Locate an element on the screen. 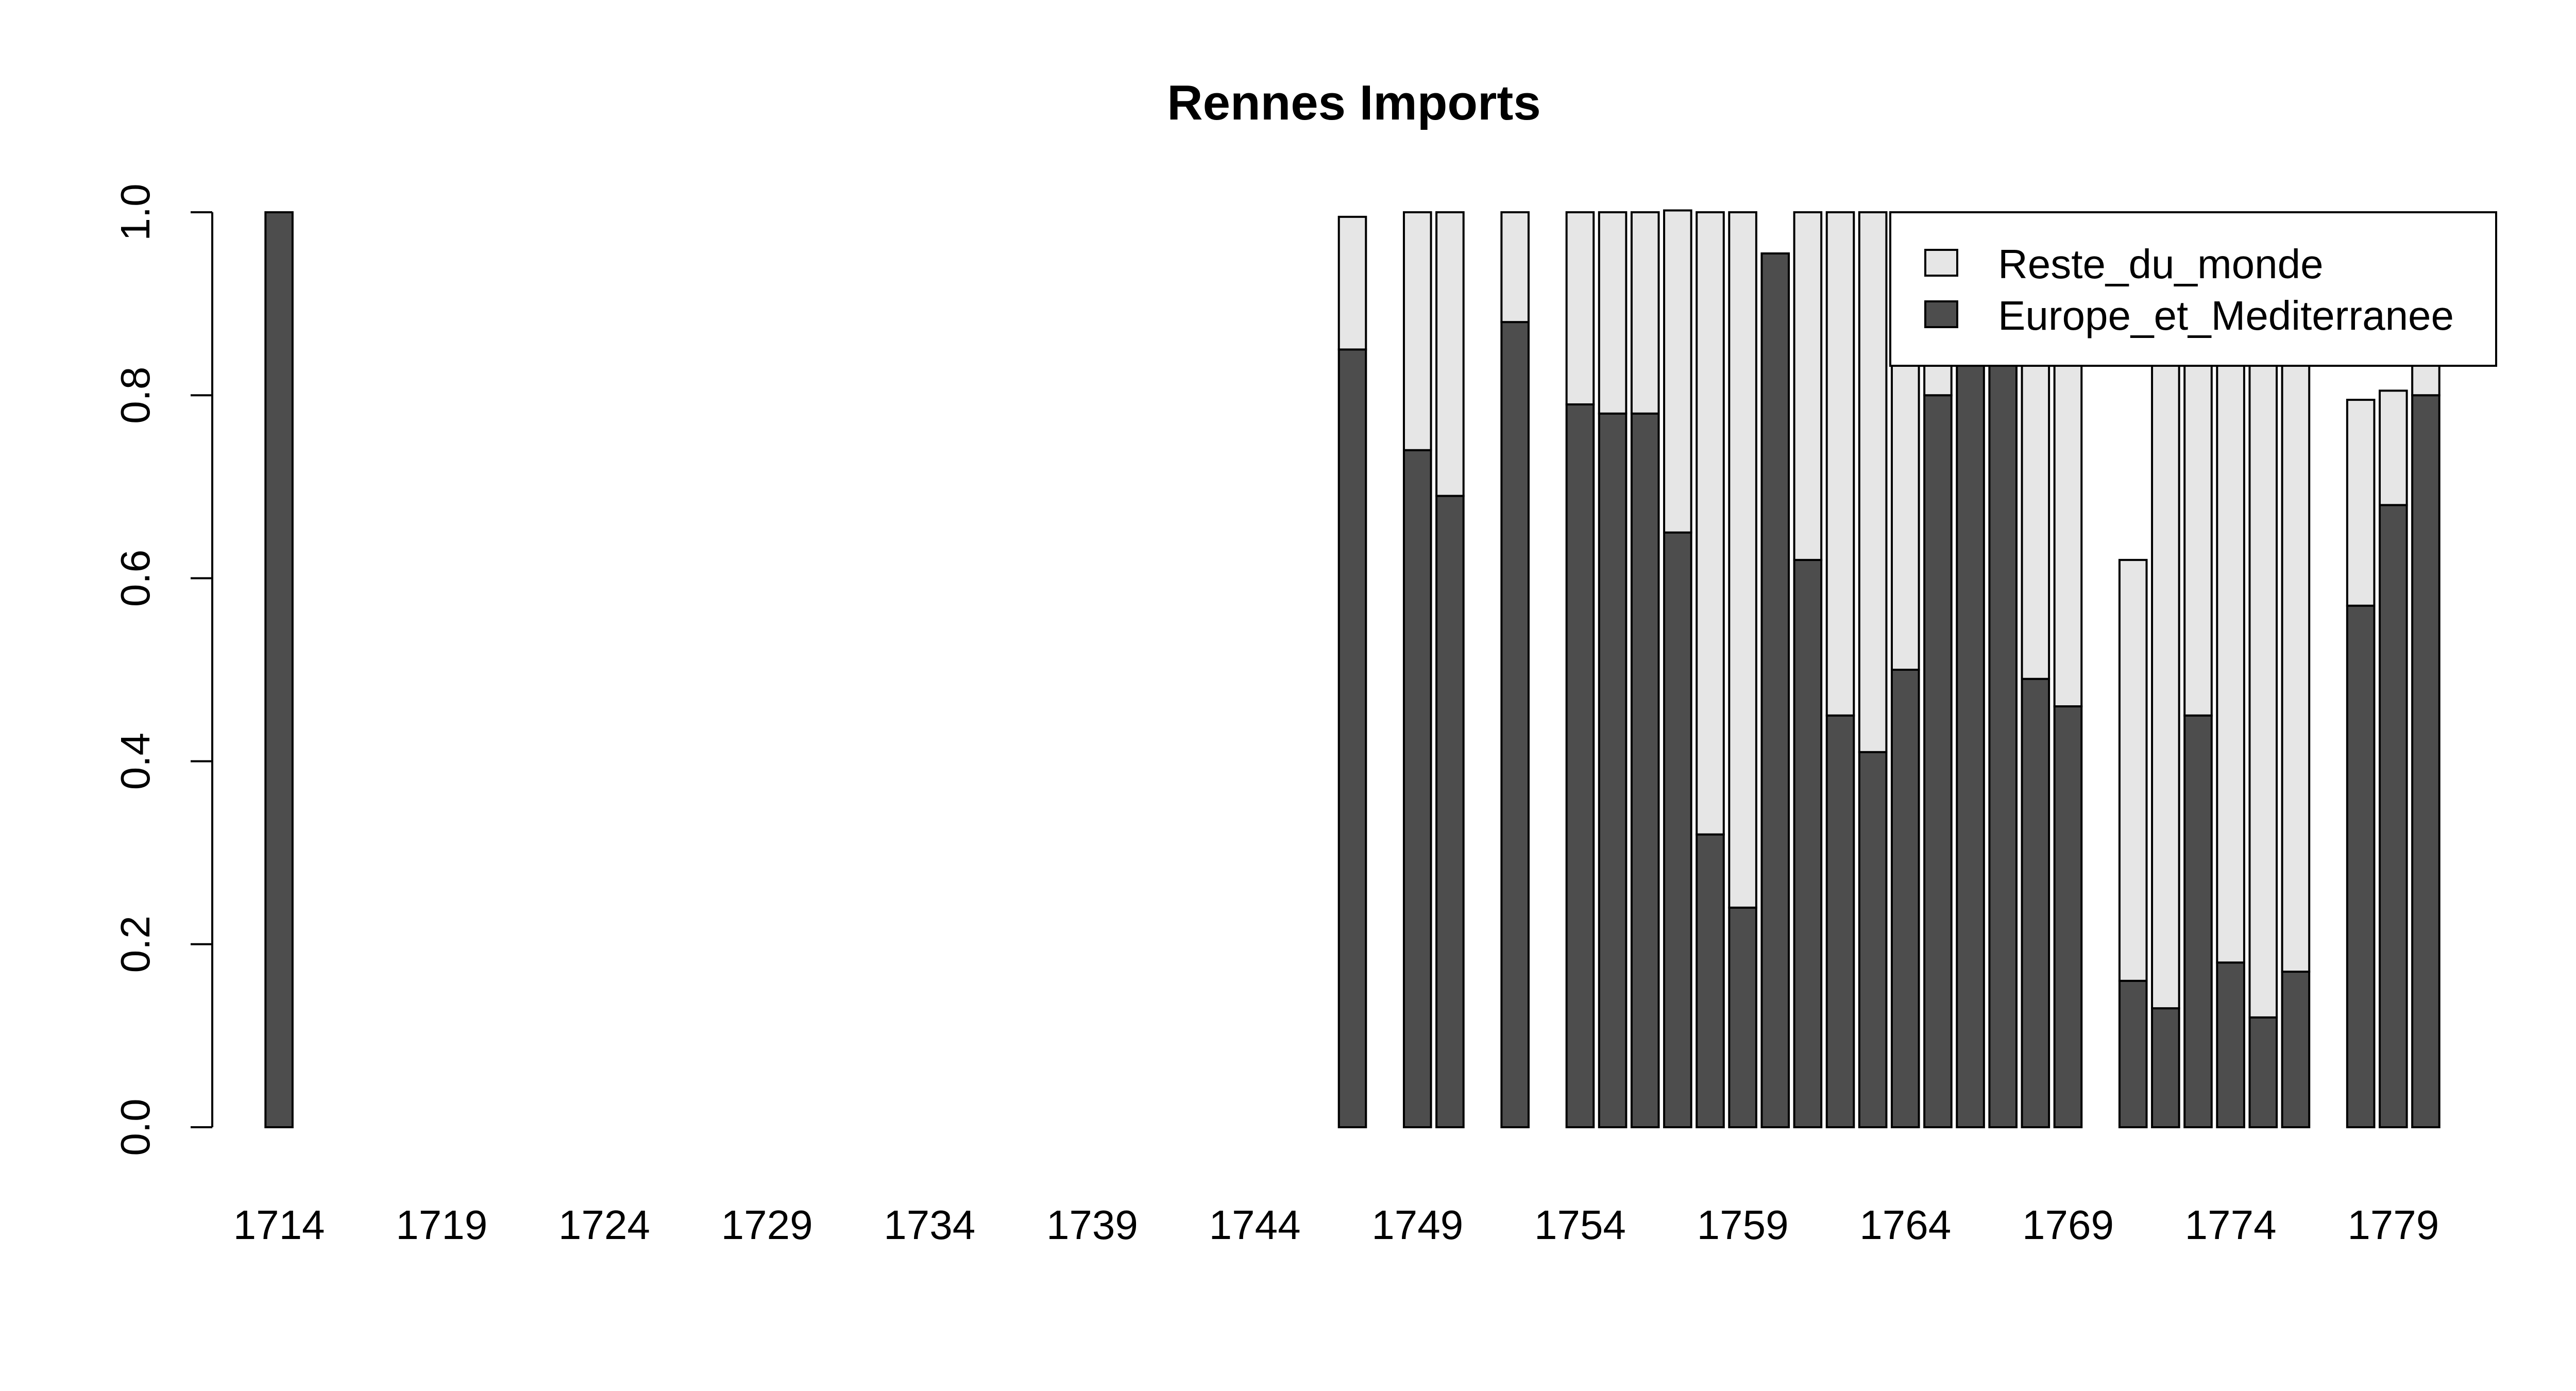 The height and width of the screenshot is (1391, 2576). chart-title: Rennes Imports is located at coordinates (1353, 102).